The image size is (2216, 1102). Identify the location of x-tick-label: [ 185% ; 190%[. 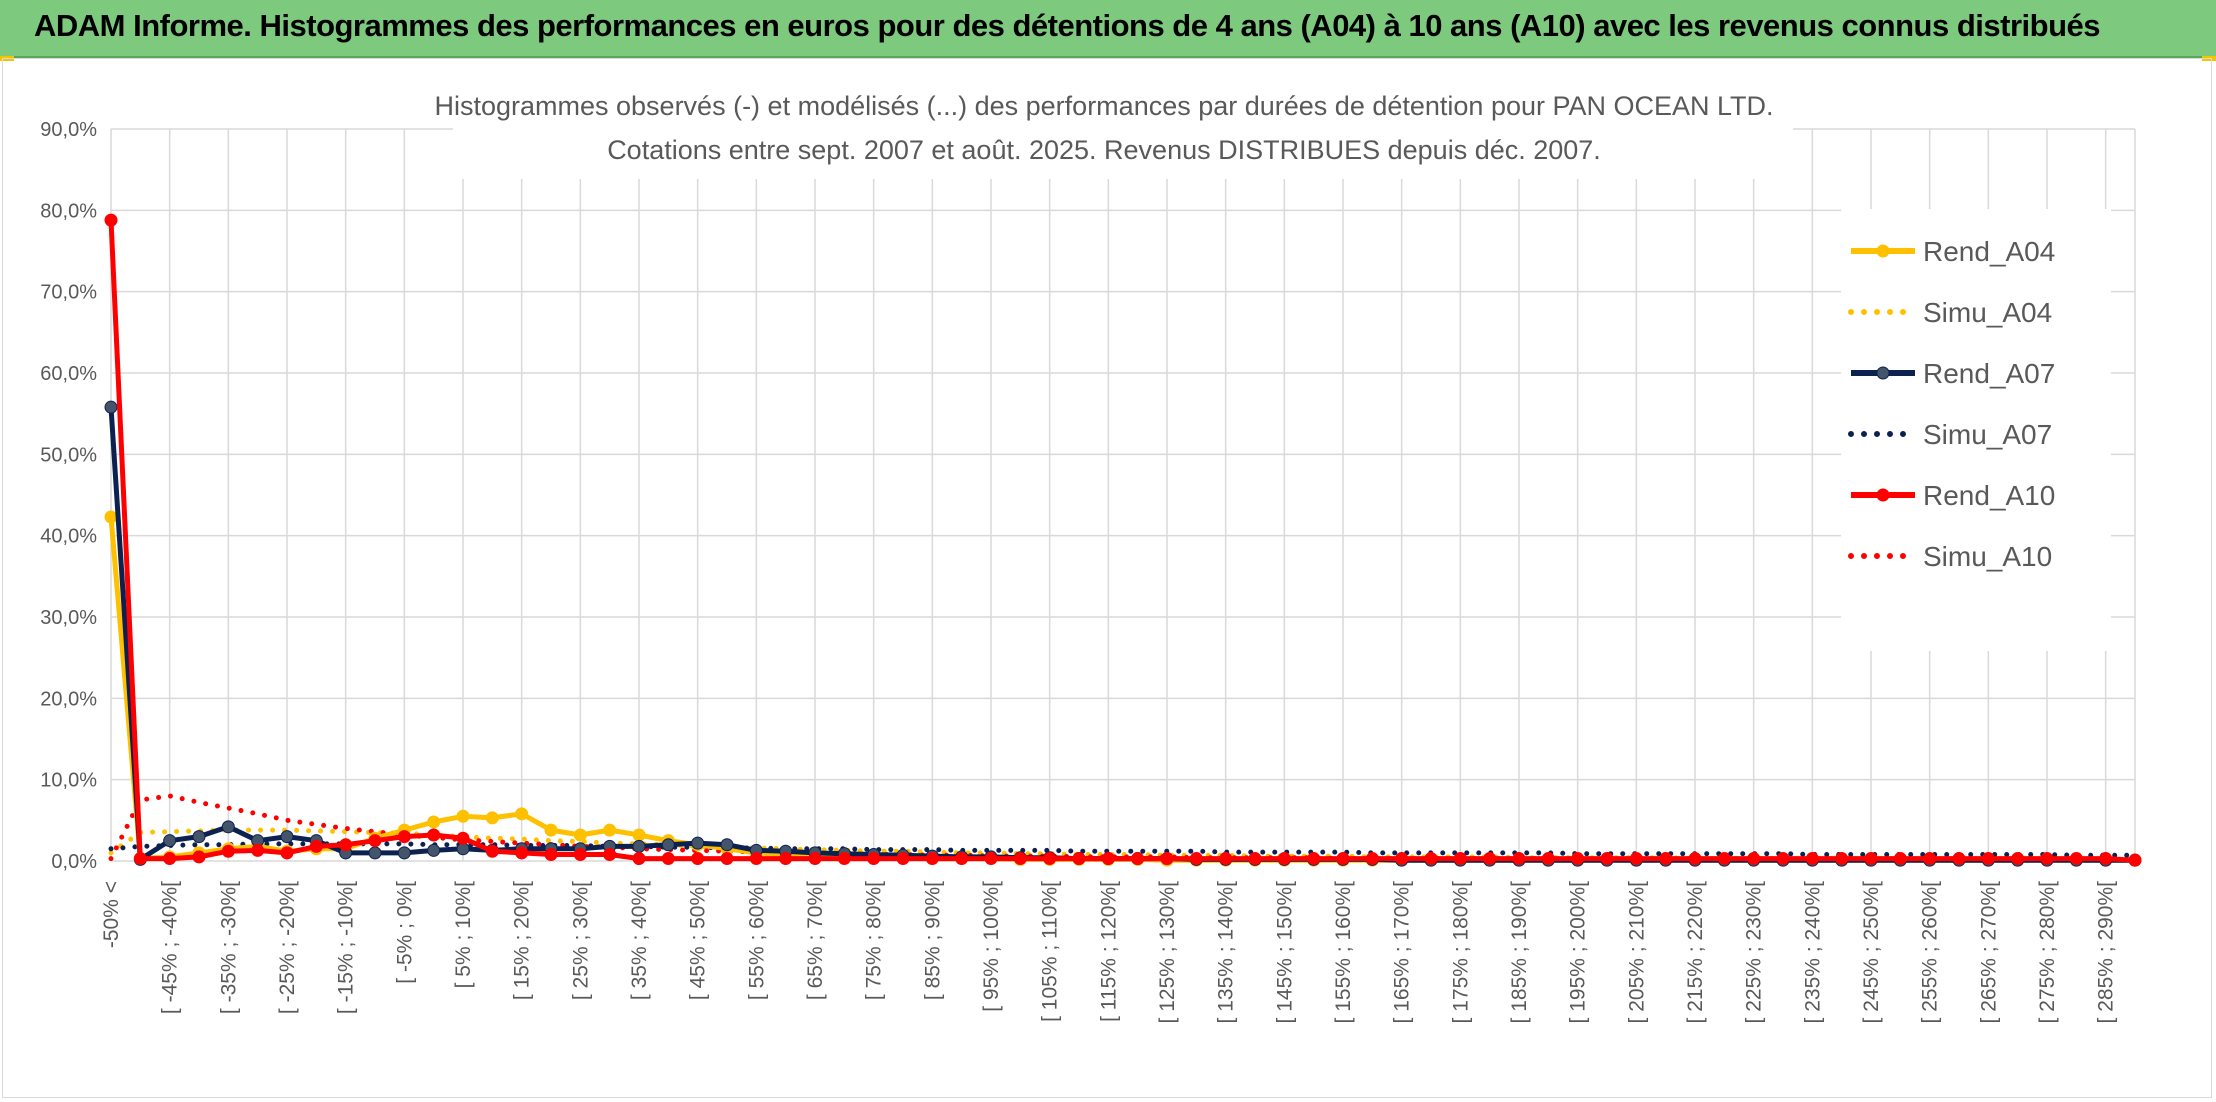
(1519, 952).